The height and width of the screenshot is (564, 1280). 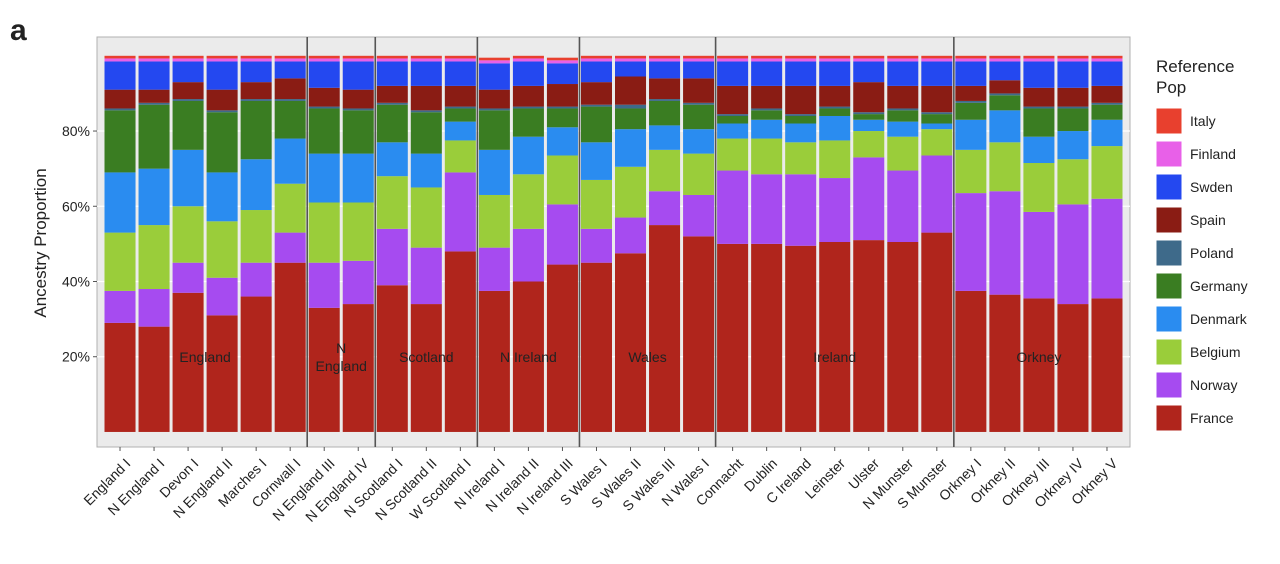 I want to click on group-label: Orkney, so click(x=1038, y=357).